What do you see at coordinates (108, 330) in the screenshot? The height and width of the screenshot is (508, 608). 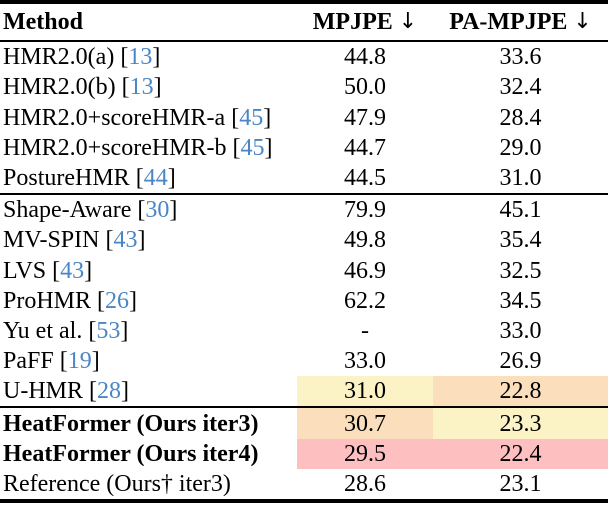 I see `citation-link: 53` at bounding box center [108, 330].